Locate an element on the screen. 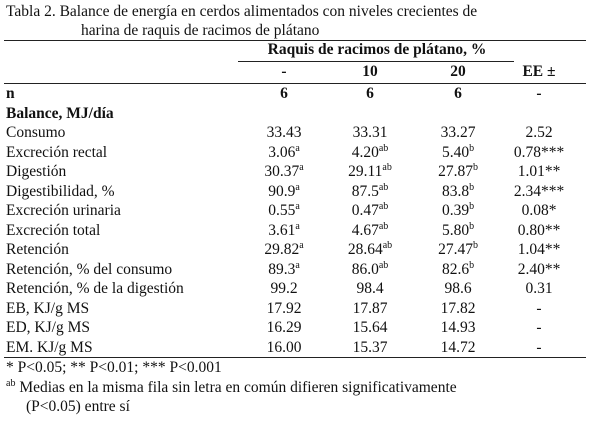  val-20: 5.80b is located at coordinates (458, 231).